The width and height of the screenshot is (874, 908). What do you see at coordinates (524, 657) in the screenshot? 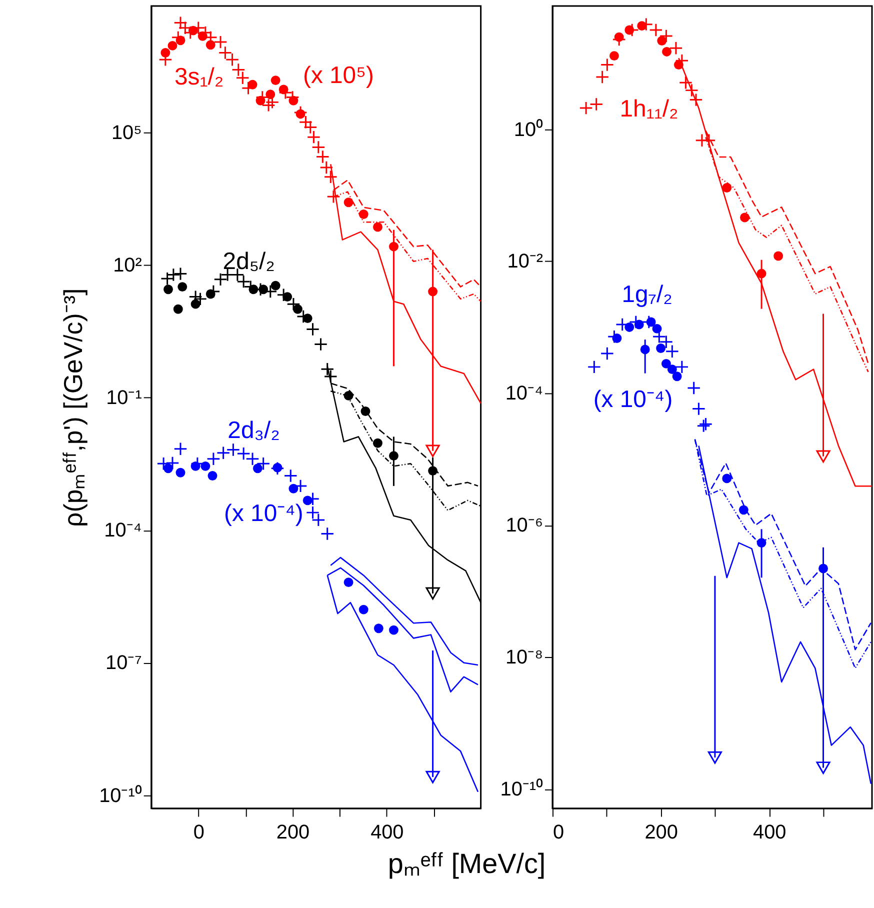
I see `y-tick-label: 10⁻⁸` at bounding box center [524, 657].